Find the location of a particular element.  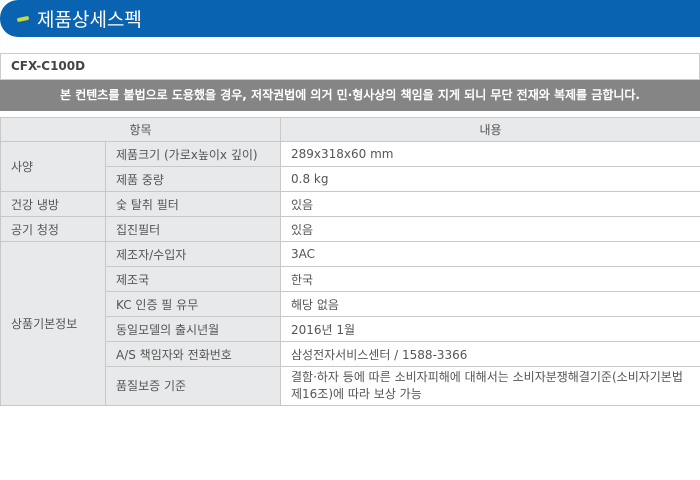

table-row: KC 인증 필 유무 해당 없음 is located at coordinates (350, 304).